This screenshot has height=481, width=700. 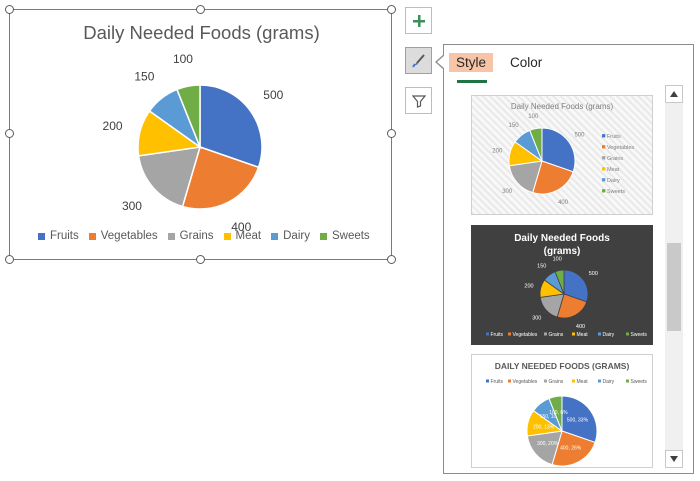 What do you see at coordinates (241, 227) in the screenshot?
I see `data-label: 400` at bounding box center [241, 227].